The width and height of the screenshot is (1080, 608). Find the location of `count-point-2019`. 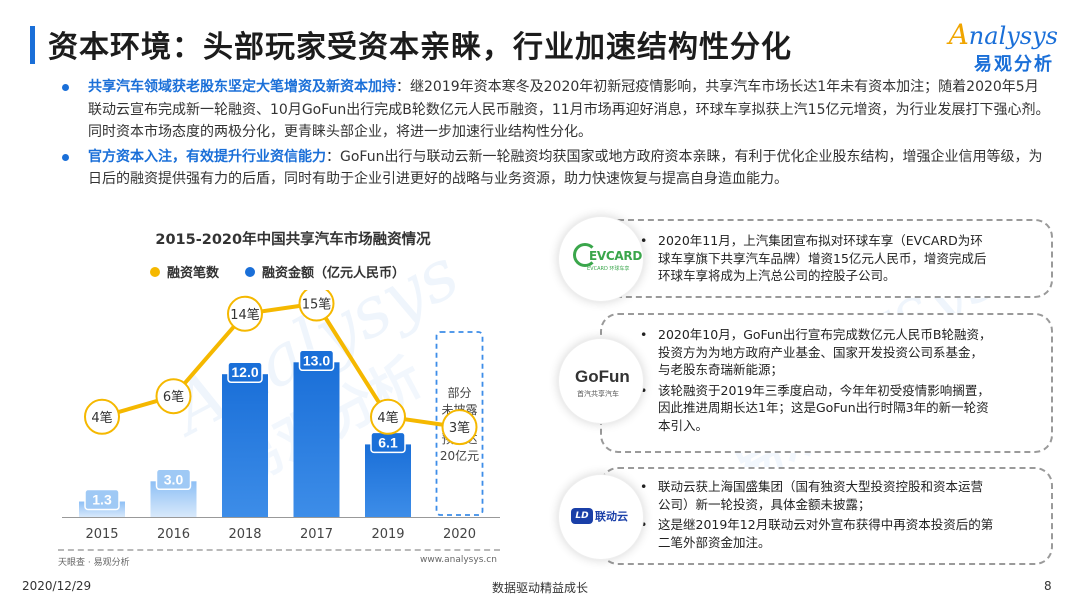

count-point-2019 is located at coordinates (388, 416).